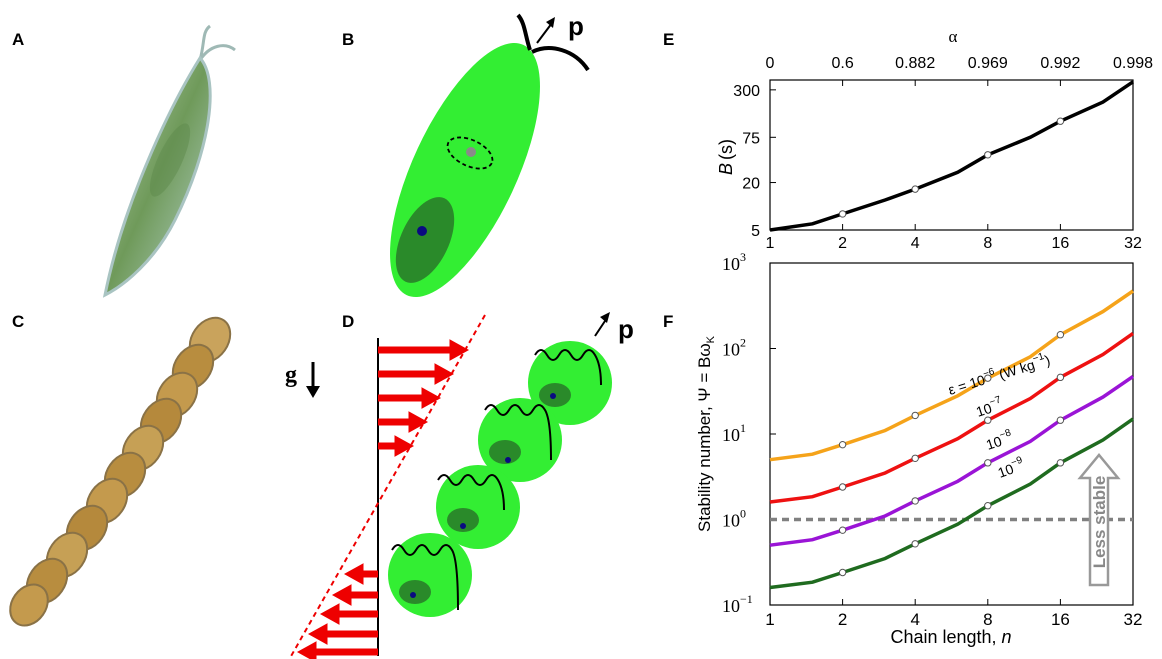 This screenshot has height=659, width=1162. Describe the element at coordinates (751, 138) in the screenshot. I see `y-tick-label: 75` at that location.